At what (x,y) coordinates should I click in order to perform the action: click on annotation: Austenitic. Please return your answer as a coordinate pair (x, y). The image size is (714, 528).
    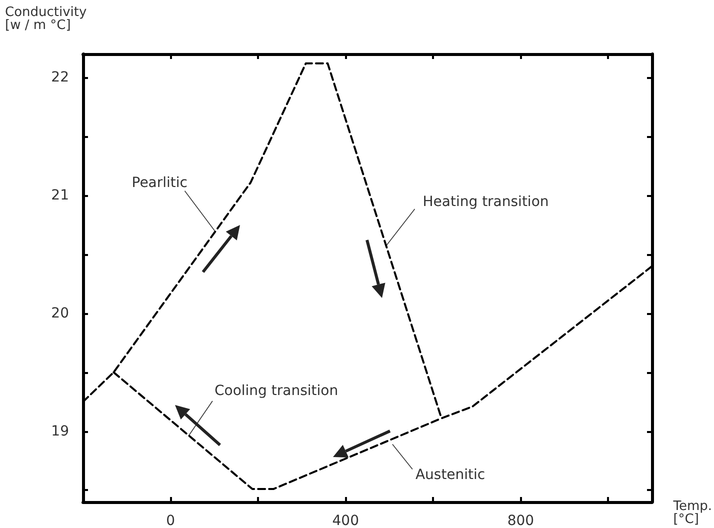
    Looking at the image, I should click on (450, 475).